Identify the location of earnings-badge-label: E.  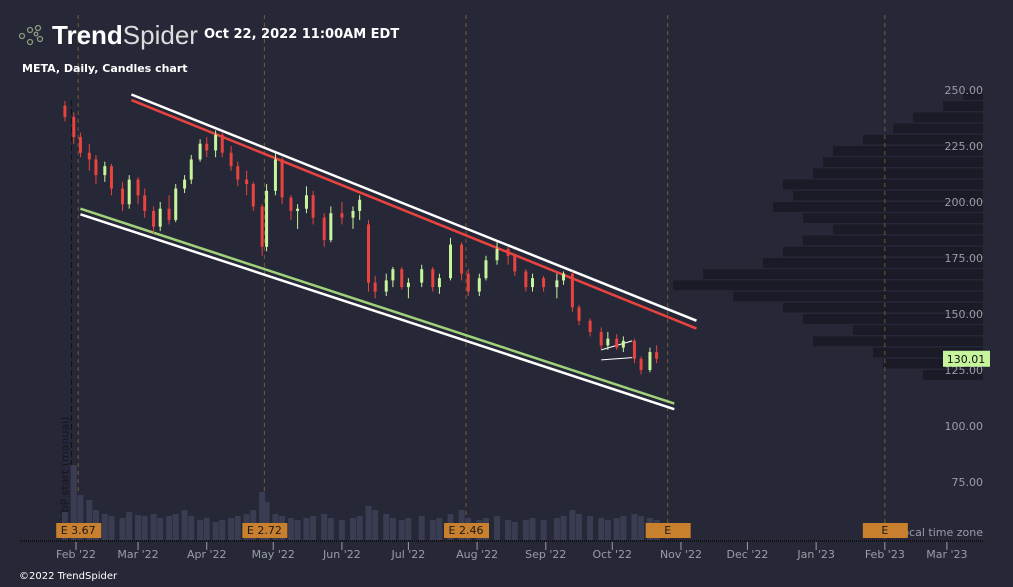
(884, 530).